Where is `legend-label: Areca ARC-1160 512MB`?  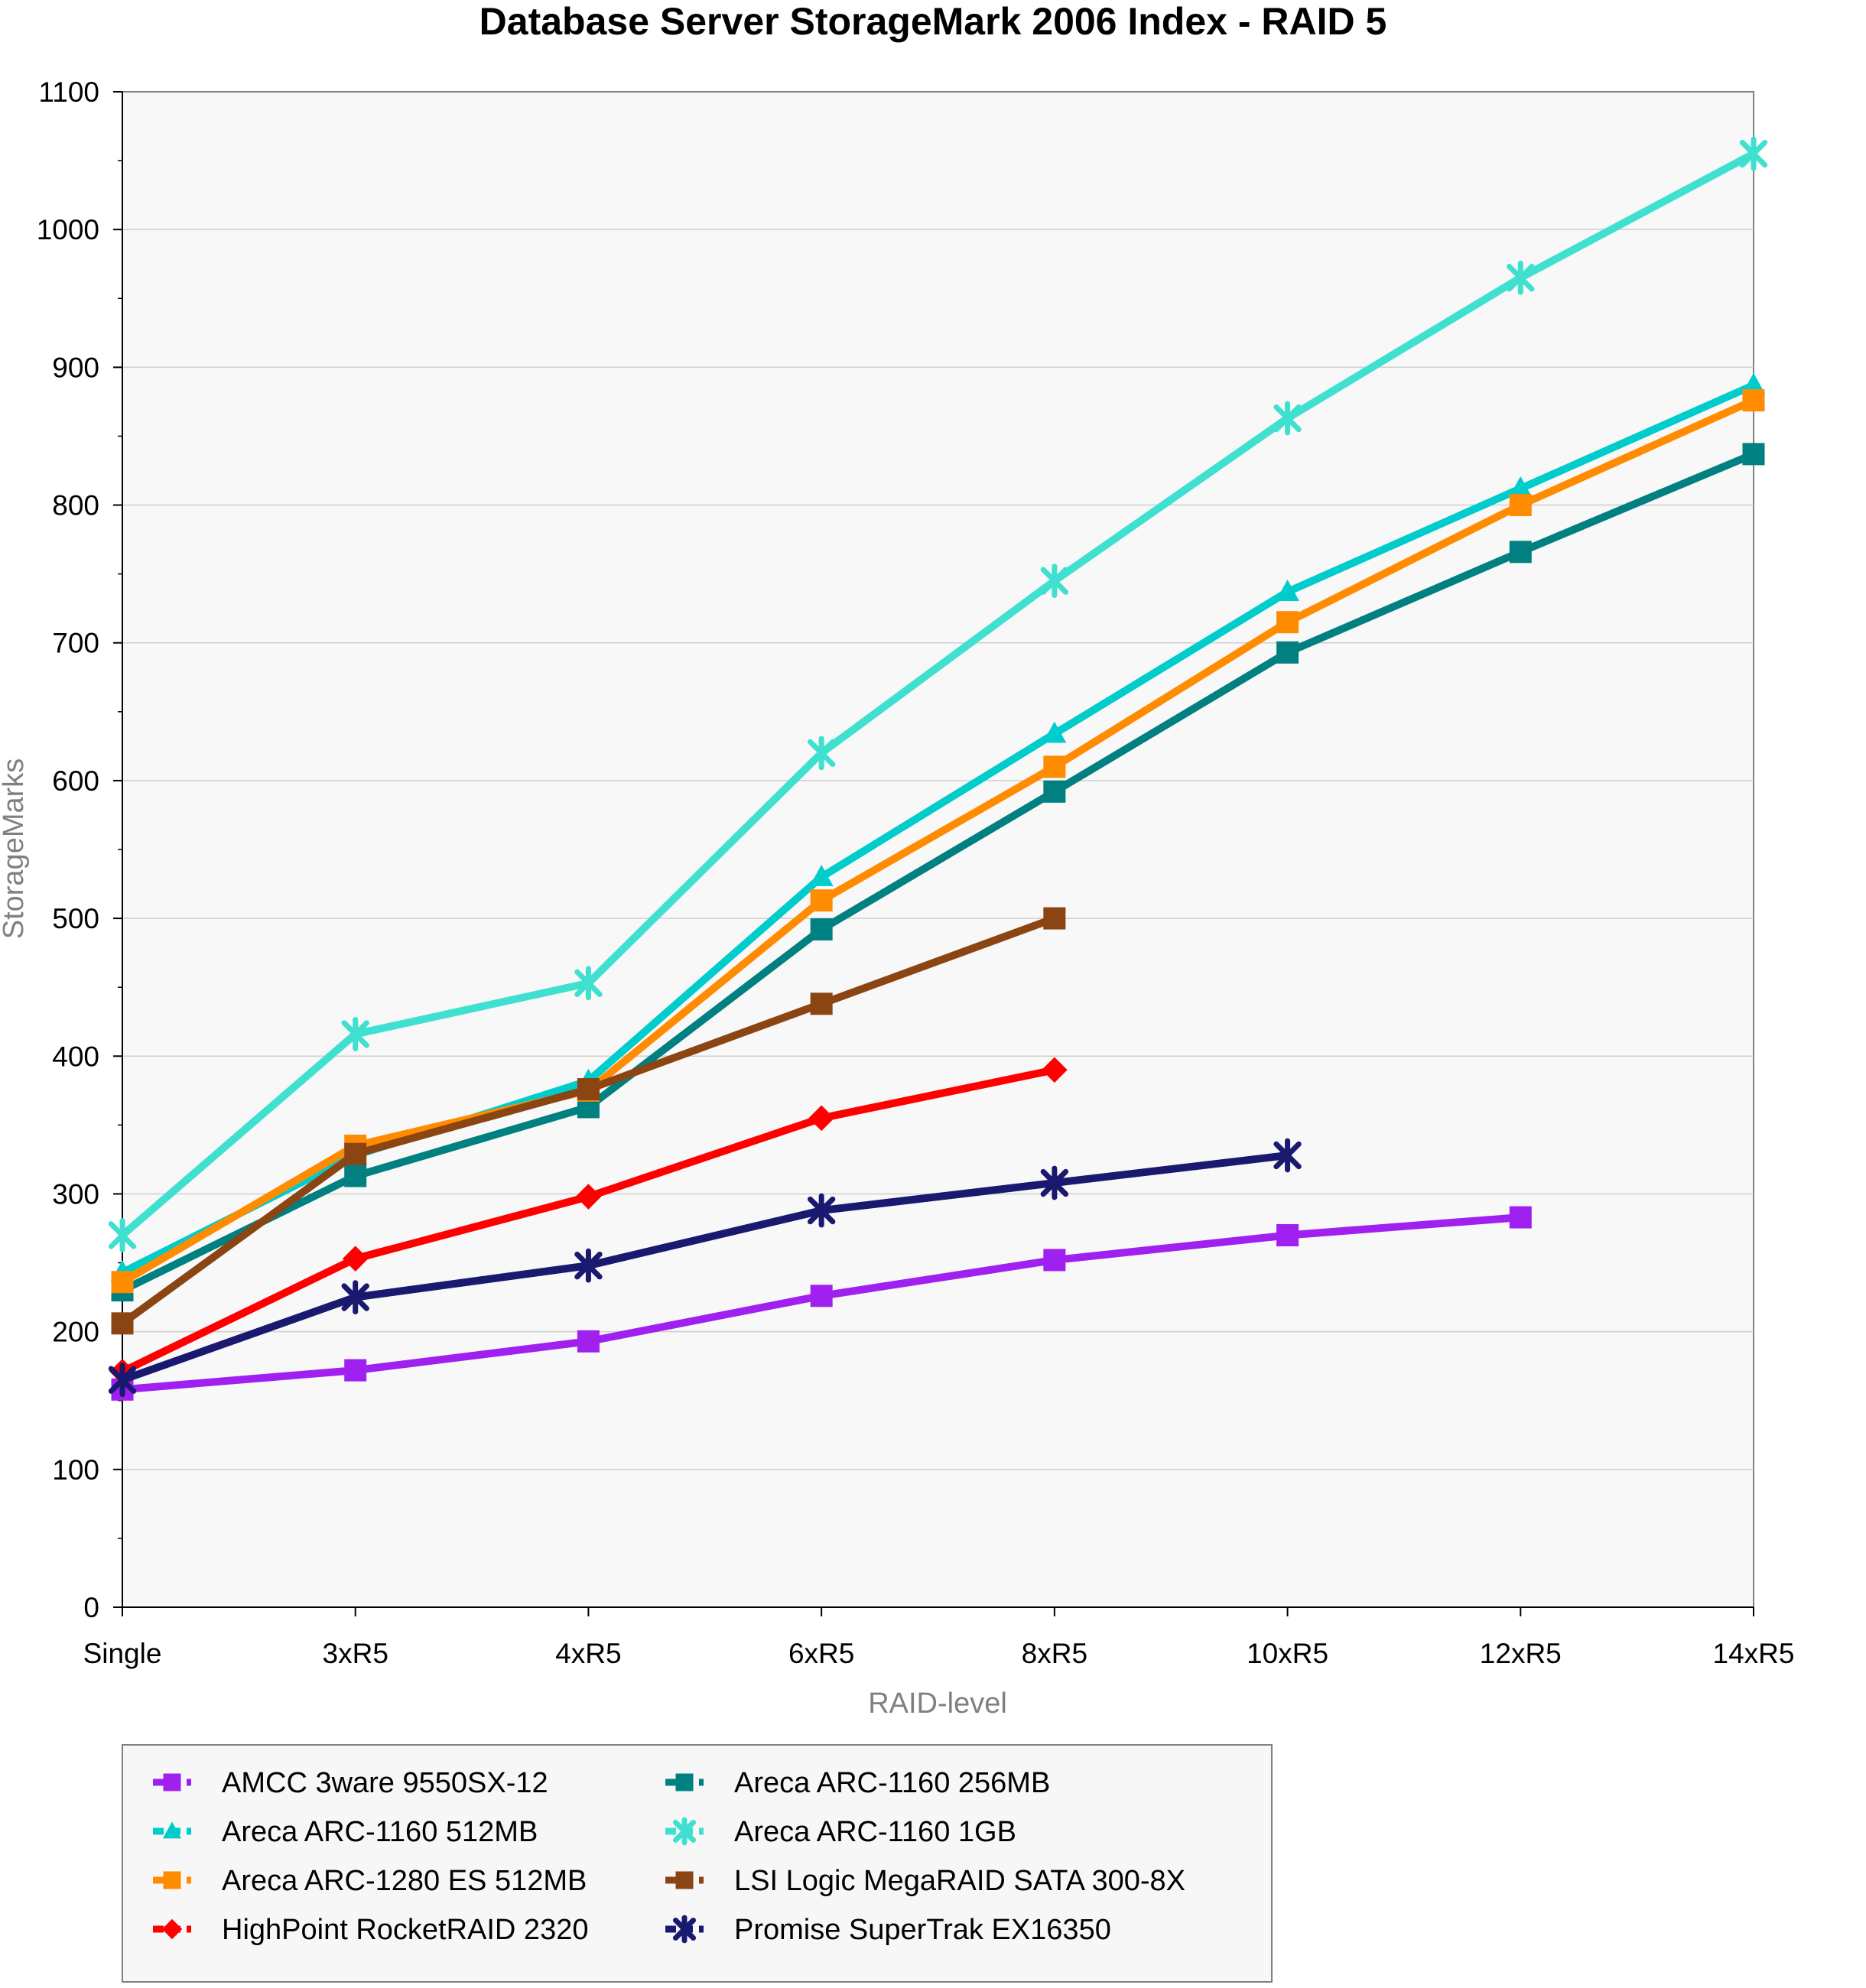 legend-label: Areca ARC-1160 512MB is located at coordinates (380, 1832).